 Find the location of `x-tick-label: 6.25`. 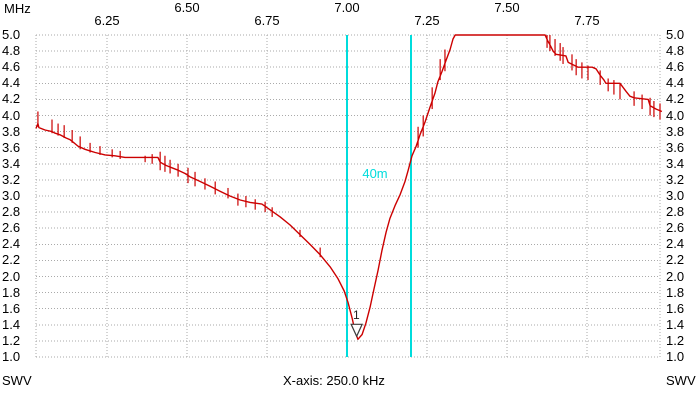

x-tick-label: 6.25 is located at coordinates (107, 20).